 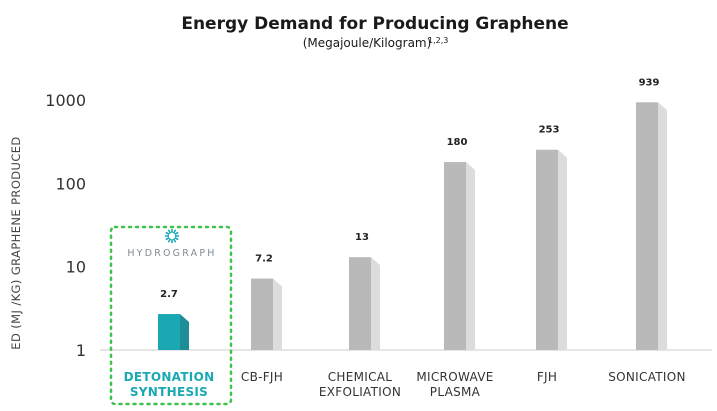 I want to click on category-label: EXFOLIATION, so click(x=360, y=392).